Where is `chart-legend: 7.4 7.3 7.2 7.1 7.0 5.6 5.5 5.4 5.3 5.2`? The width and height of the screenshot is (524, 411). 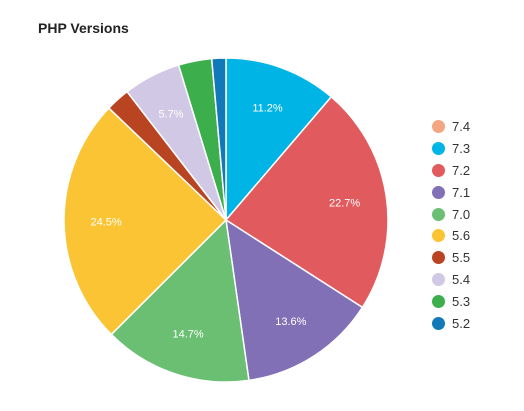 chart-legend: 7.4 7.3 7.2 7.1 7.0 5.6 5.5 5.4 5.3 5.2 is located at coordinates (451, 225).